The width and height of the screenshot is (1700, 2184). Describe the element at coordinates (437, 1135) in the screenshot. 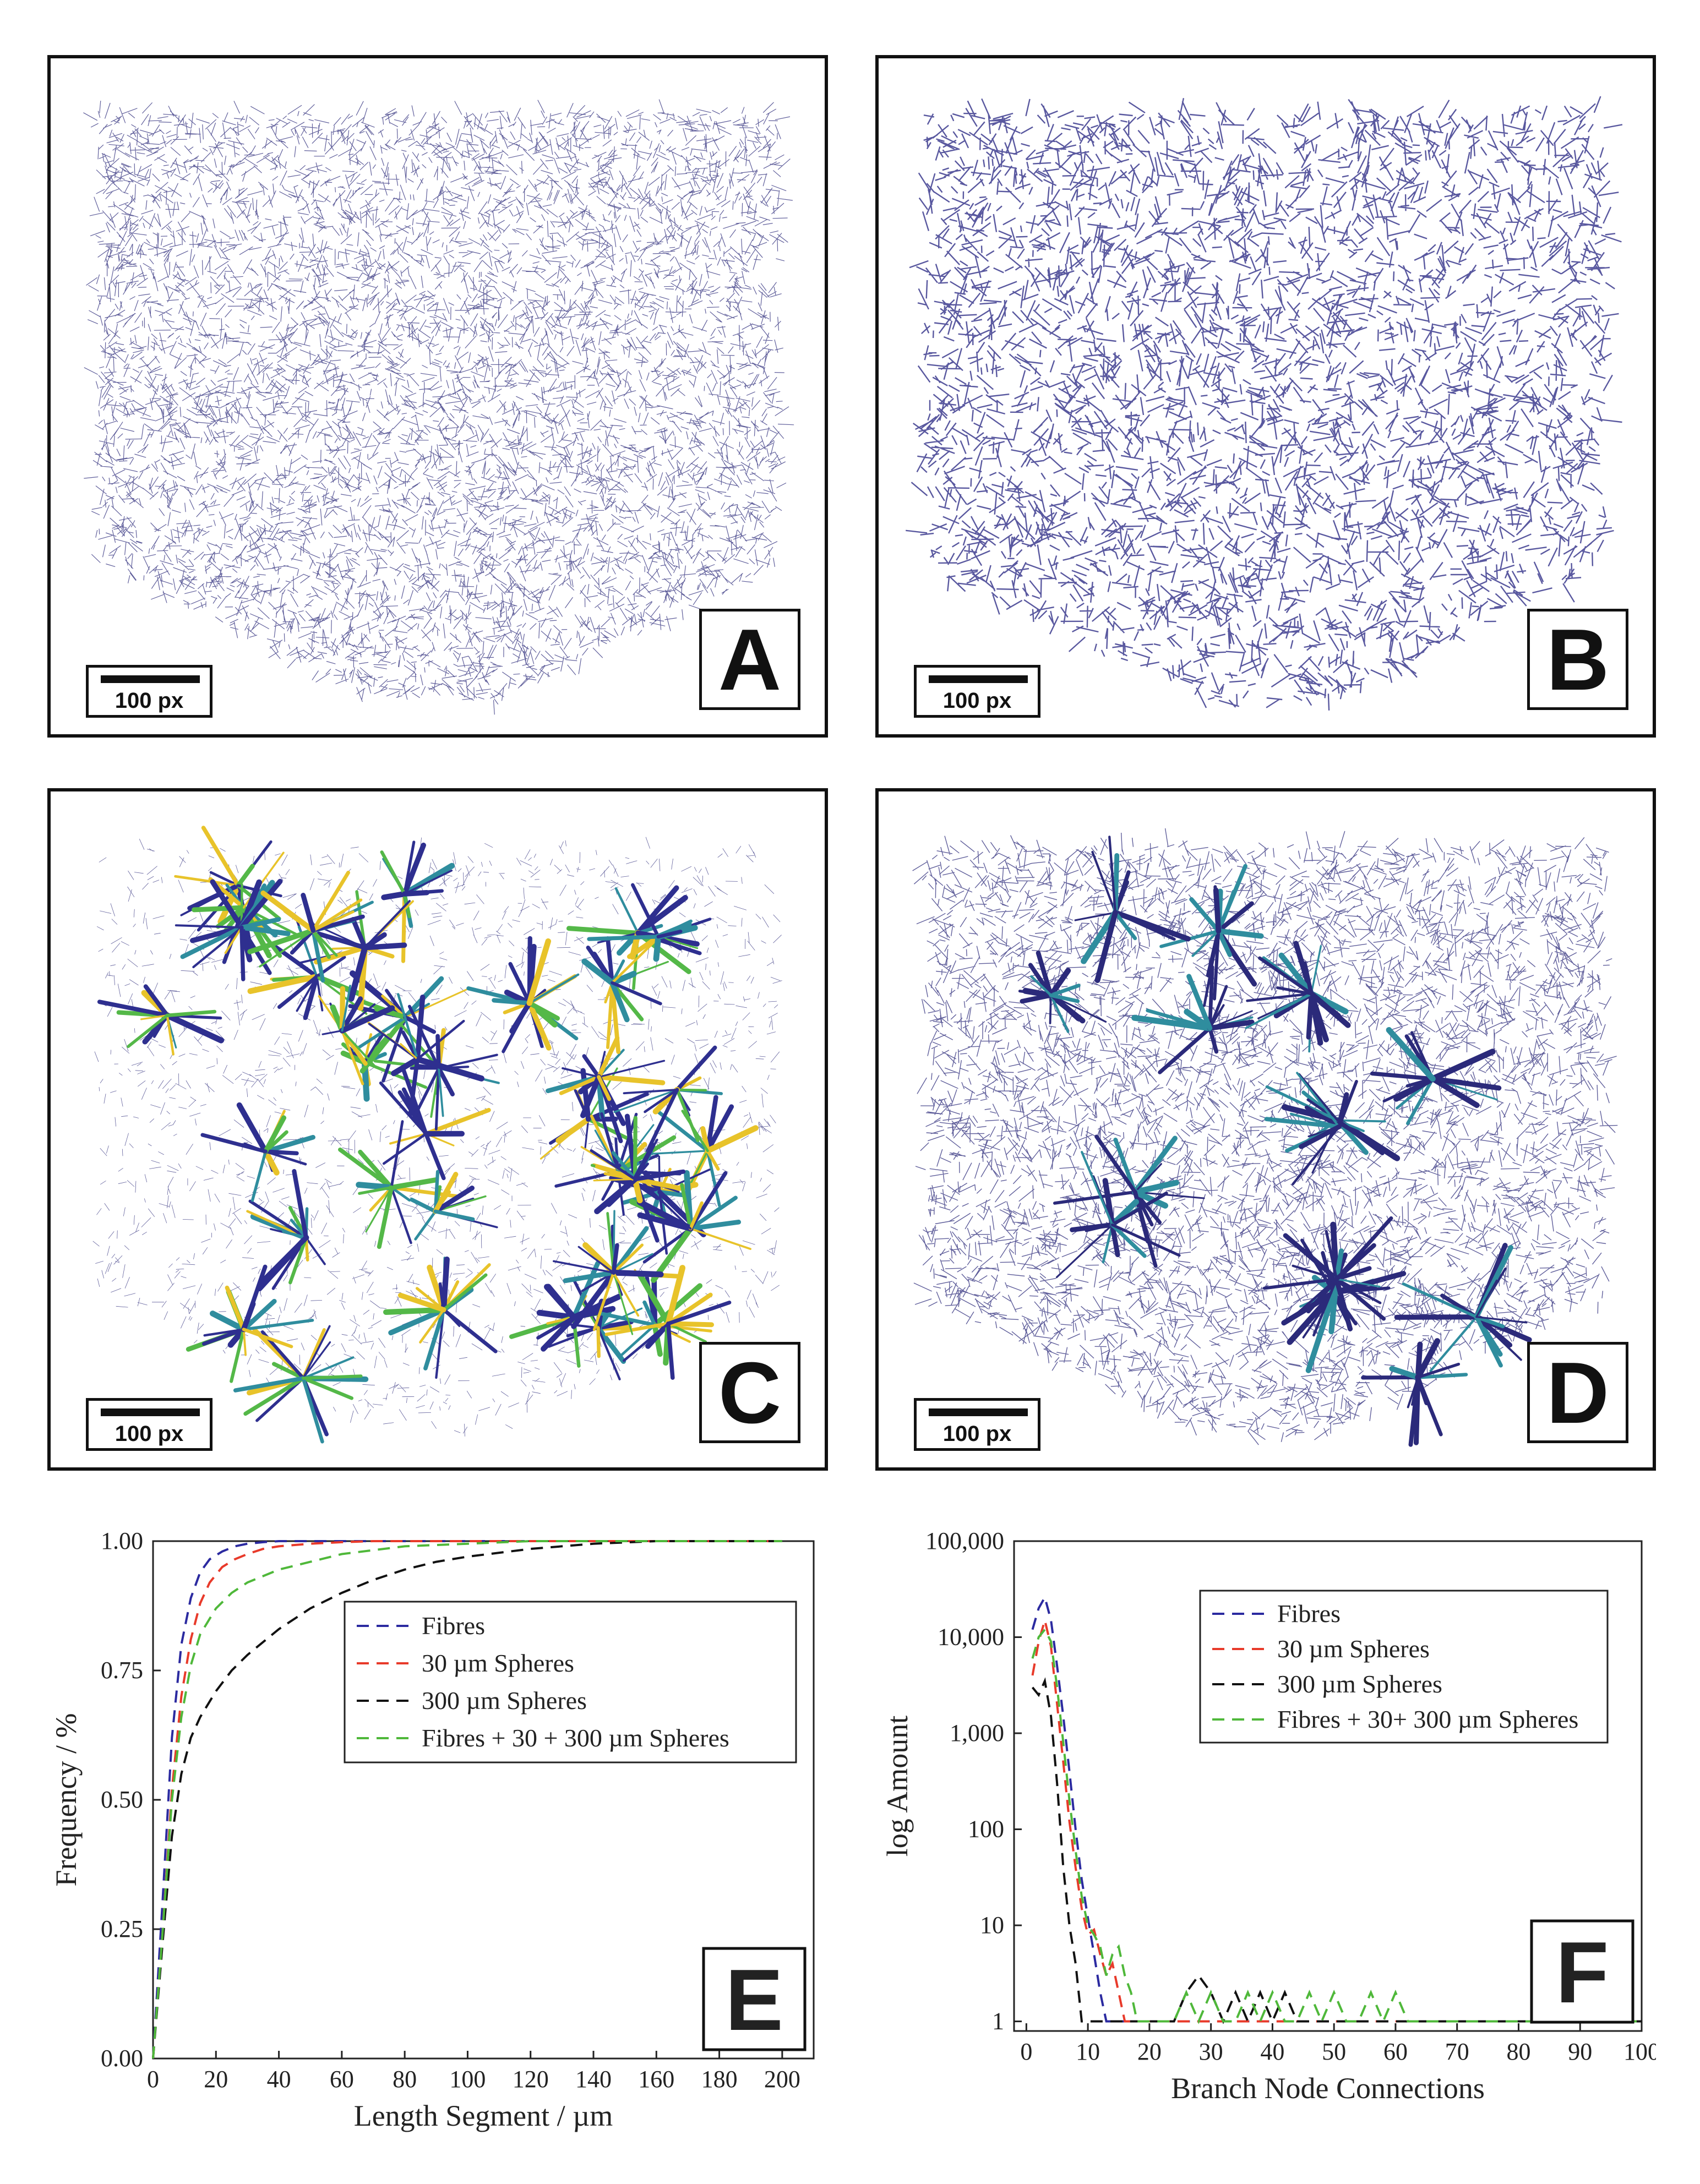

I see `panel-c-network-render` at that location.